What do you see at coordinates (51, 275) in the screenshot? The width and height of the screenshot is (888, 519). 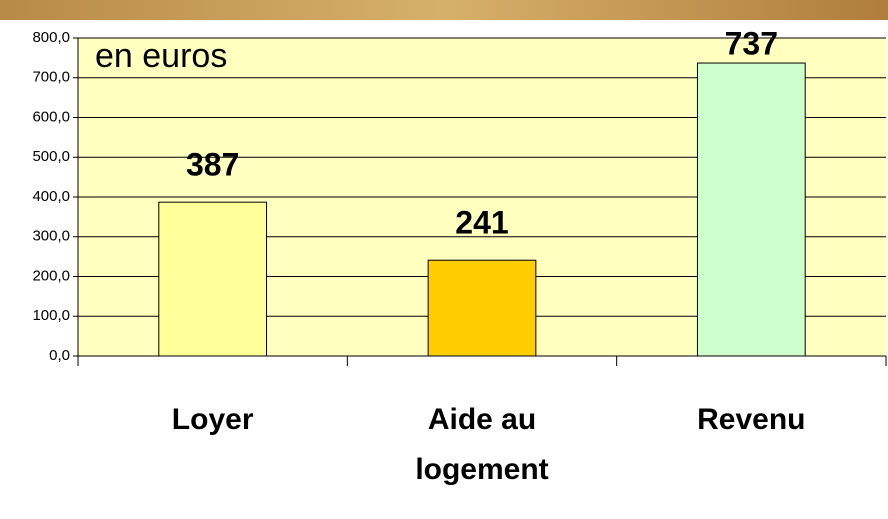 I see `y-tick-label: 200,0` at bounding box center [51, 275].